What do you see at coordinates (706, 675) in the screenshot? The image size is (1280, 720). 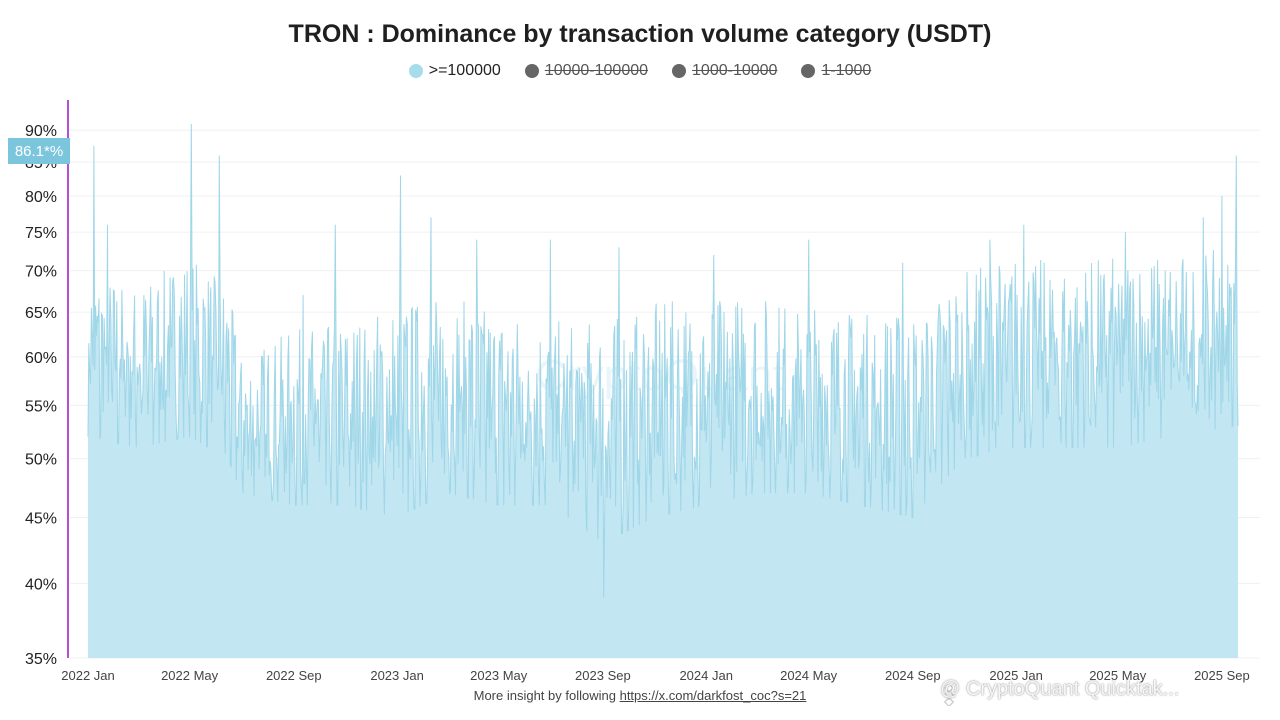 I see `x-tick-label: 2024 Jan` at bounding box center [706, 675].